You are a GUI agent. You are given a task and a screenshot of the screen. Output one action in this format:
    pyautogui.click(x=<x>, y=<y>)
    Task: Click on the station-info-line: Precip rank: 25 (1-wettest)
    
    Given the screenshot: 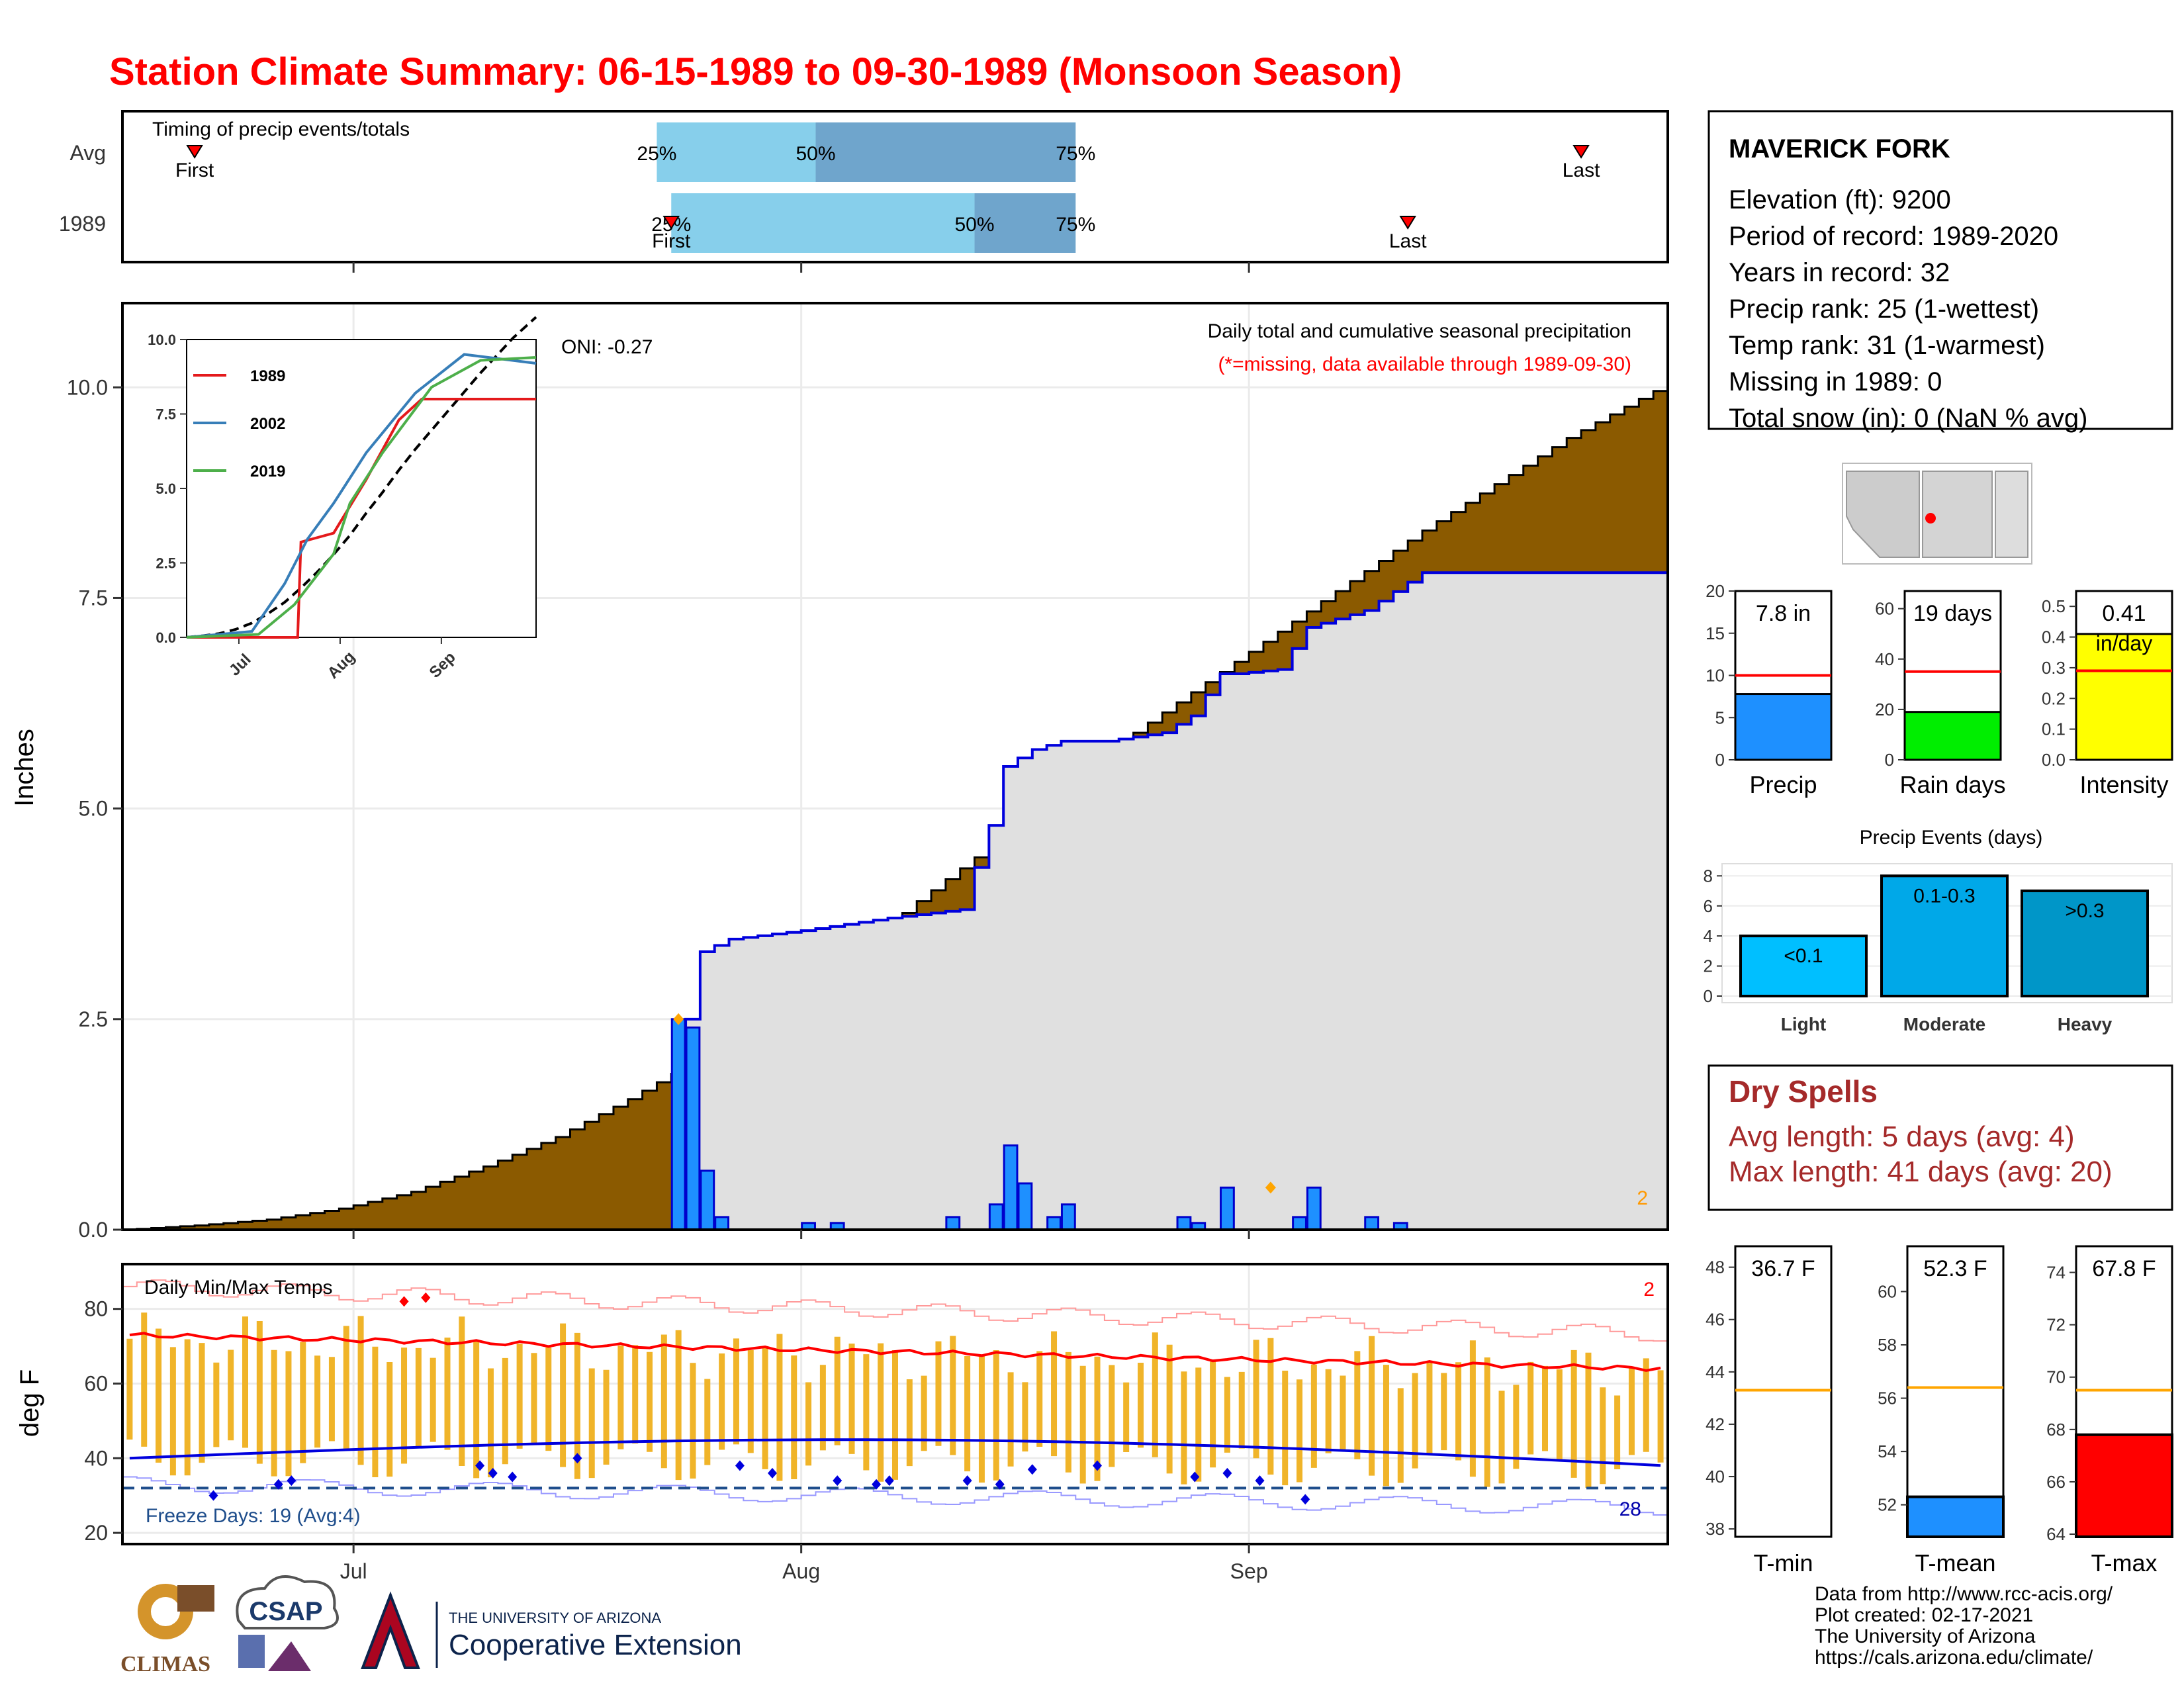 What is the action you would take?
    pyautogui.click(x=1884, y=310)
    